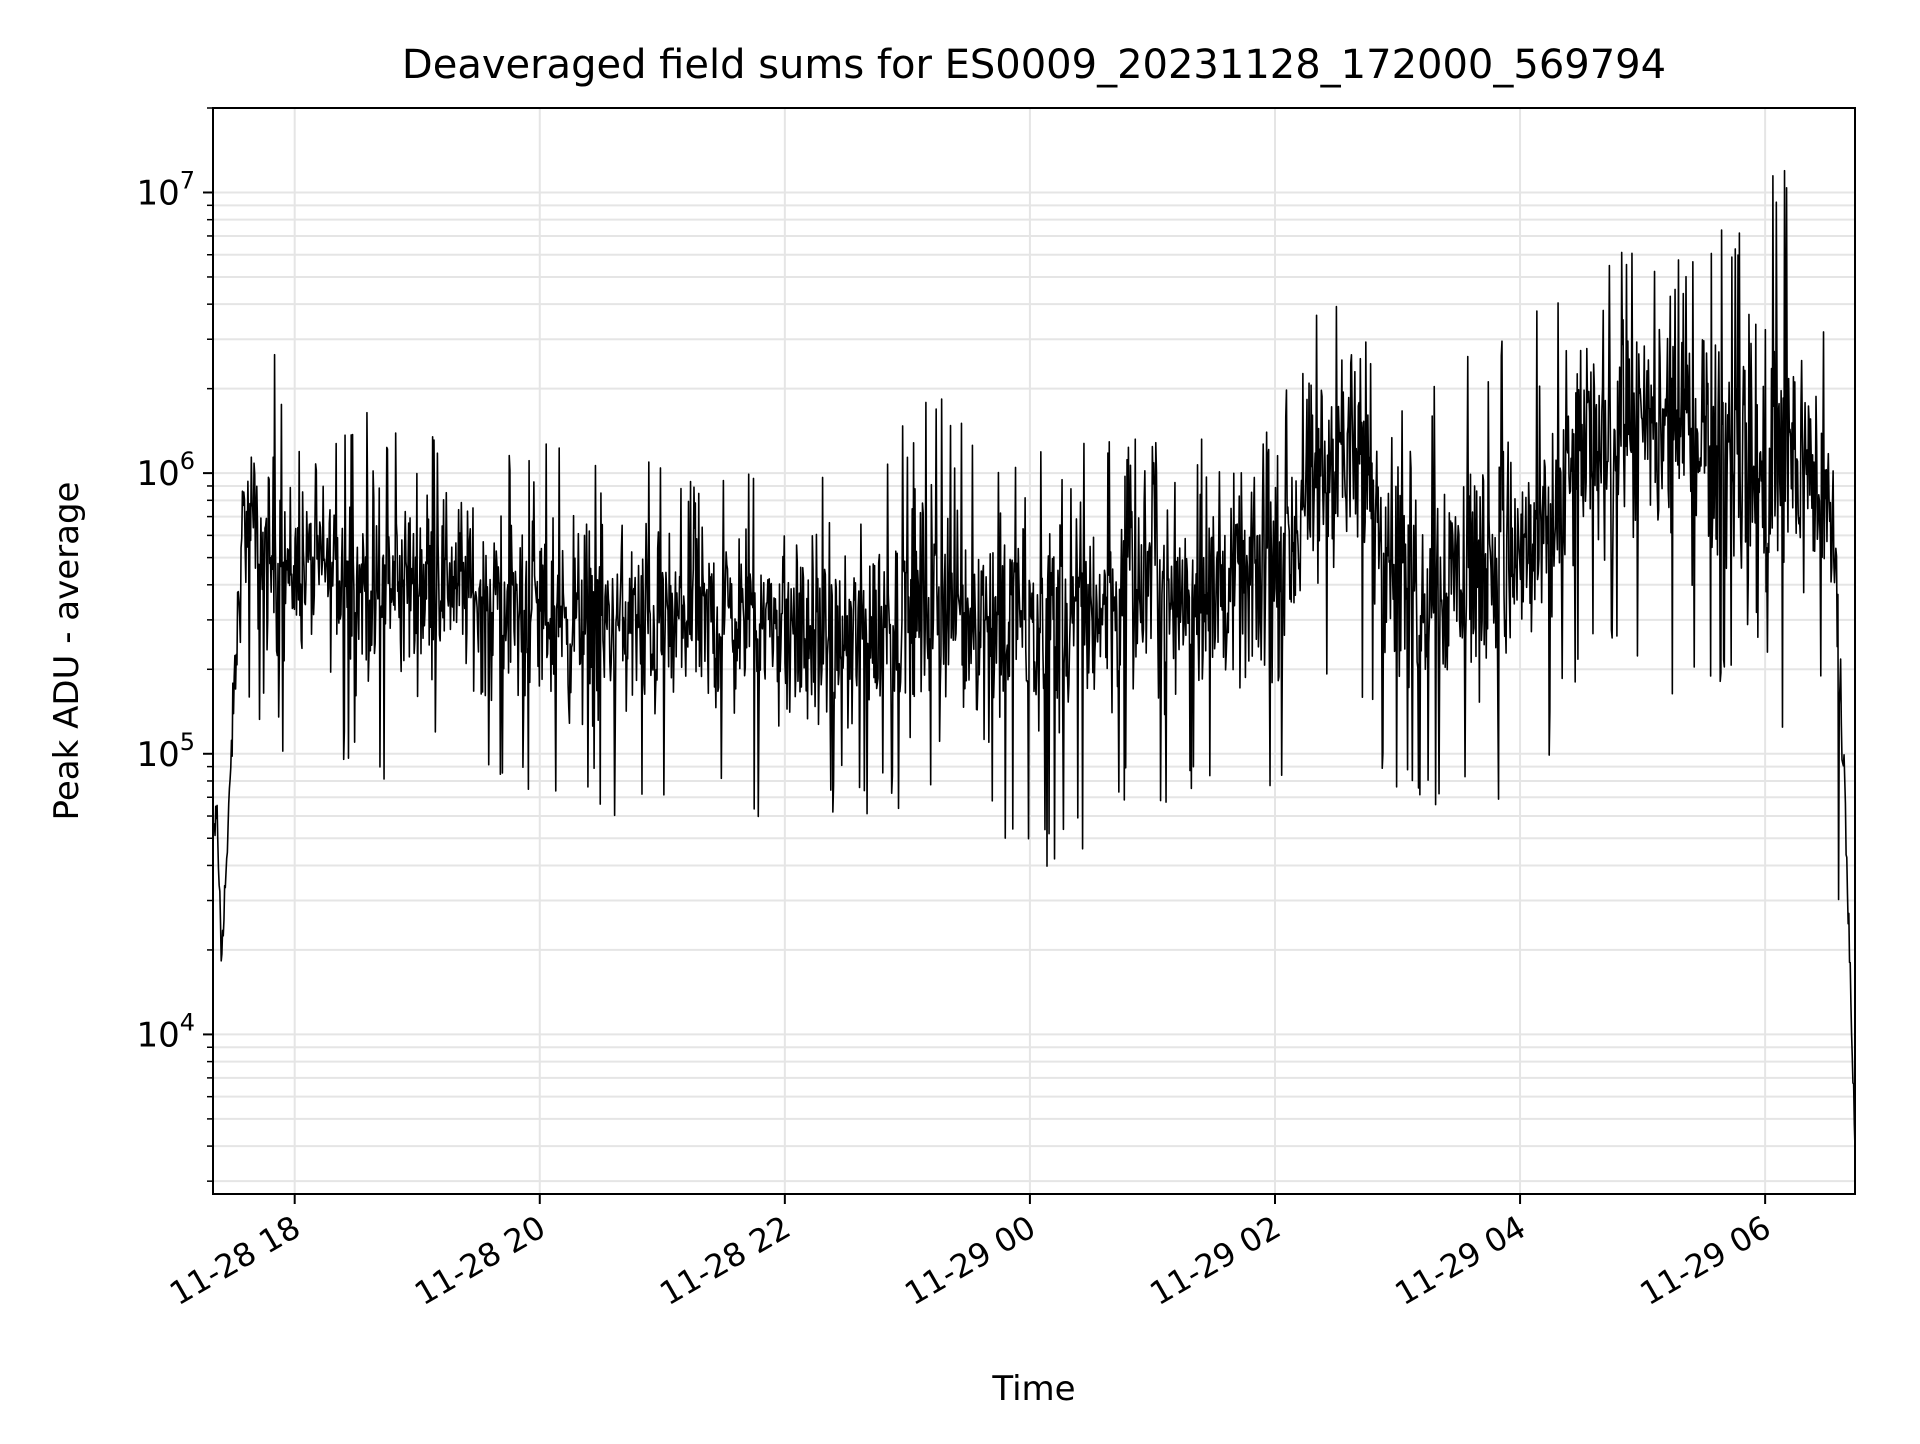 The image size is (1920, 1444). Describe the element at coordinates (1033, 1389) in the screenshot. I see `x-axis-label: Time` at that location.